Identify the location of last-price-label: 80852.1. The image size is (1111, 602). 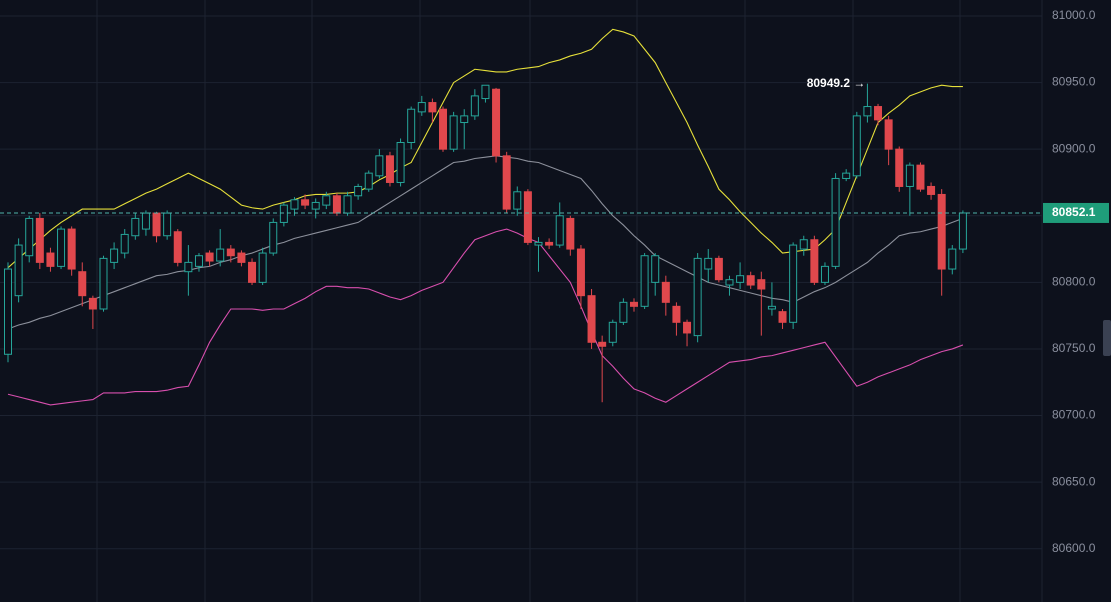
(1074, 212).